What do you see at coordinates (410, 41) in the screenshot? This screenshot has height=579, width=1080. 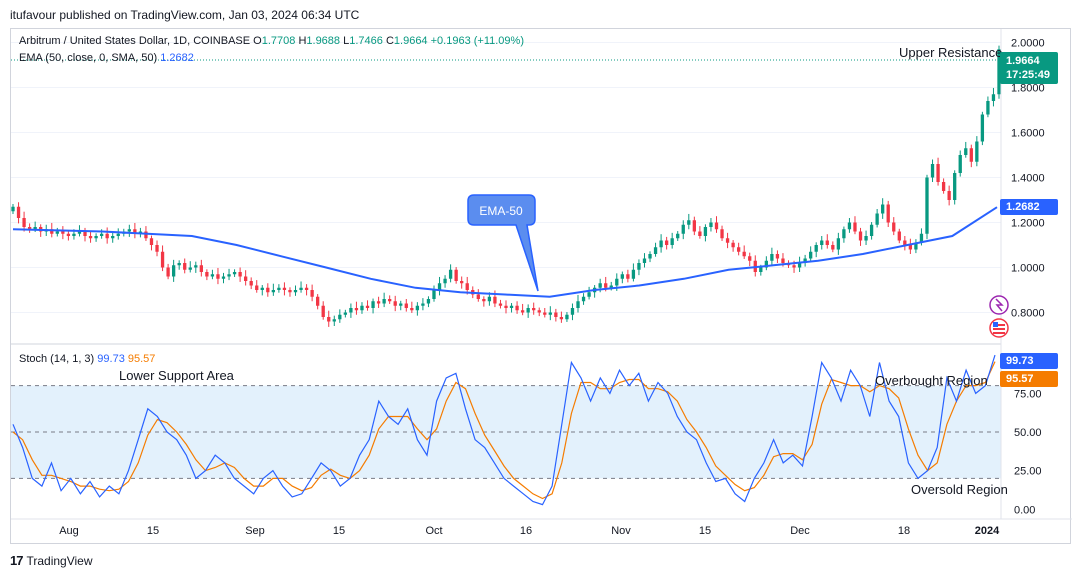 I see `close-value: 1.9664` at bounding box center [410, 41].